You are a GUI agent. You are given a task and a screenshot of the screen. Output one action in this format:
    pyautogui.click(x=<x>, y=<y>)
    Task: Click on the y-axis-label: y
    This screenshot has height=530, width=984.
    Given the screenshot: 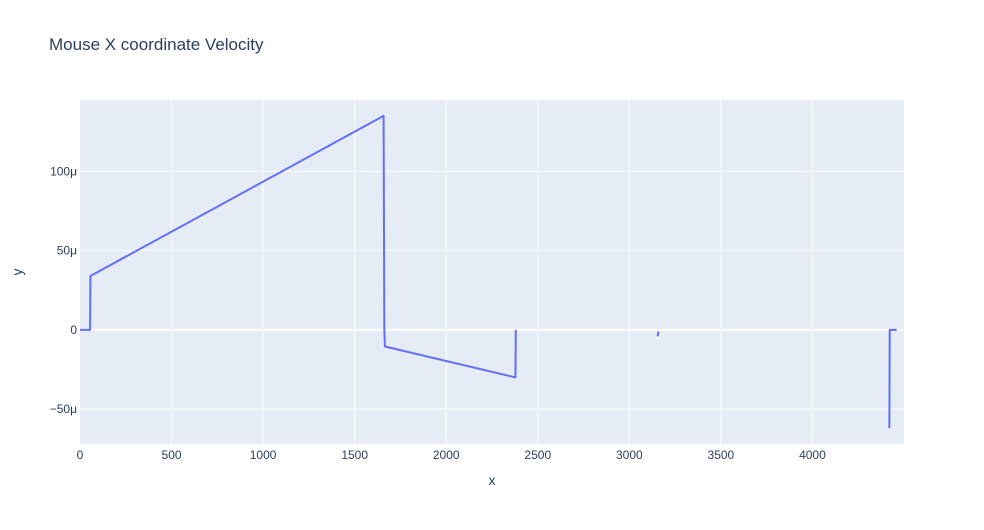 What is the action you would take?
    pyautogui.click(x=17, y=272)
    